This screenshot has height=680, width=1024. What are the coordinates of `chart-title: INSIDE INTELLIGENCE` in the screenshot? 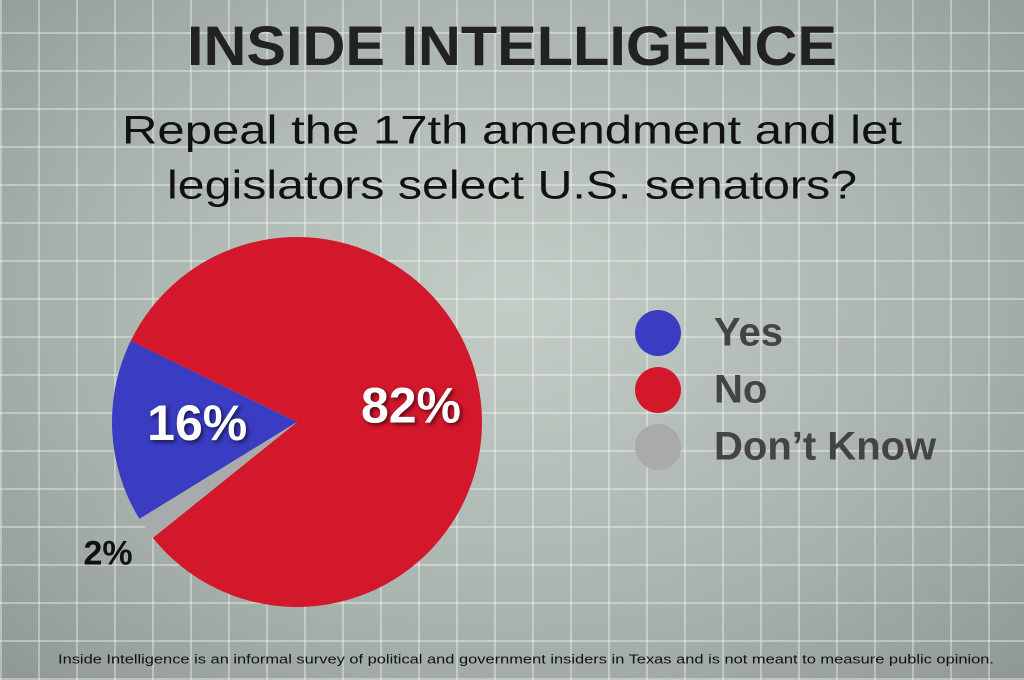 It's located at (512, 45).